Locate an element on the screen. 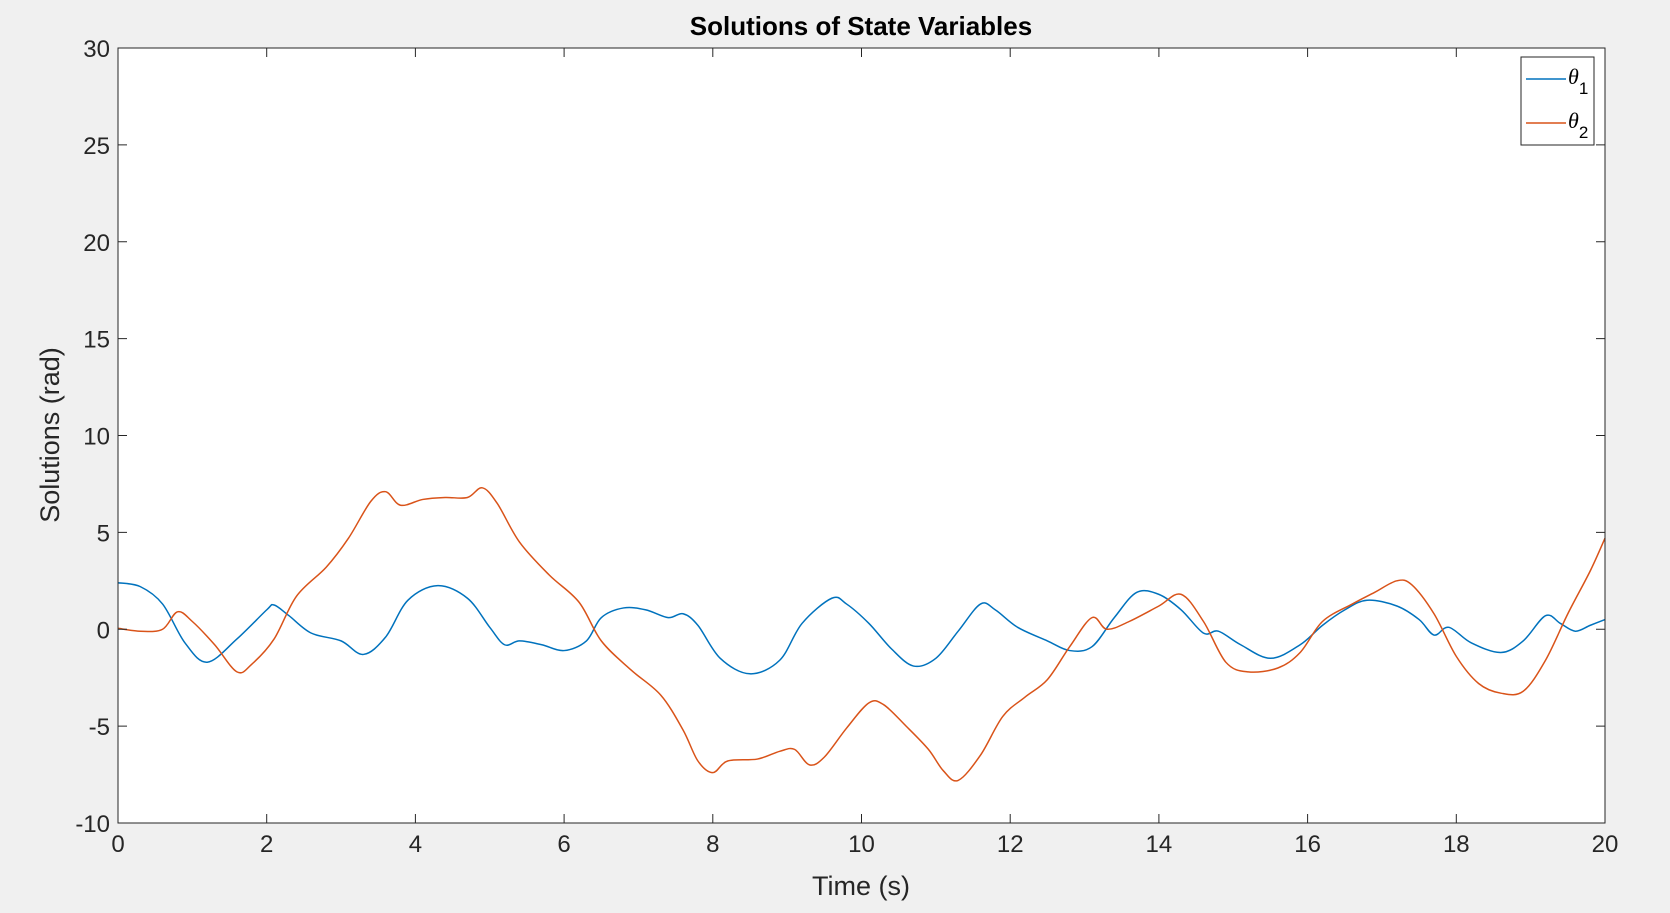 This screenshot has width=1670, height=913. x-tick-label: 18 is located at coordinates (1456, 844).